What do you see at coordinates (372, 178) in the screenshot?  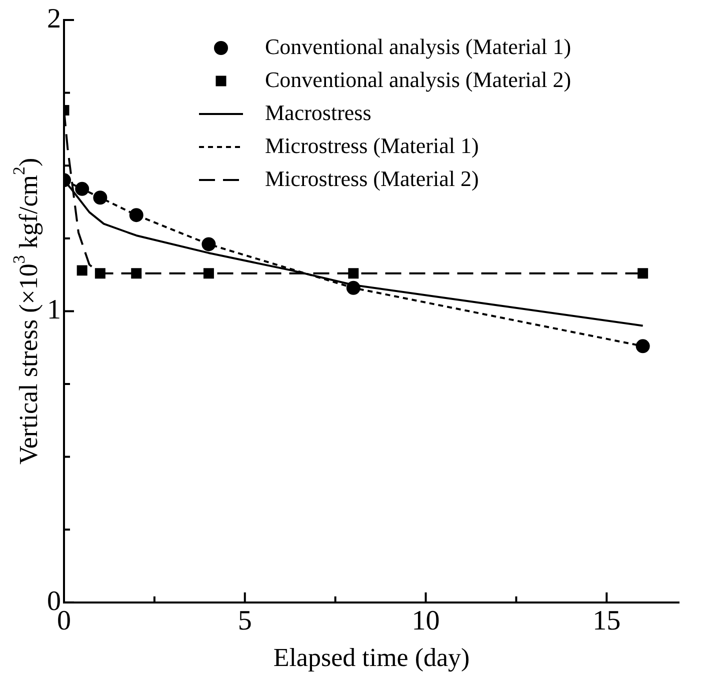 I see `legend-label: Microstress (Material 2)` at bounding box center [372, 178].